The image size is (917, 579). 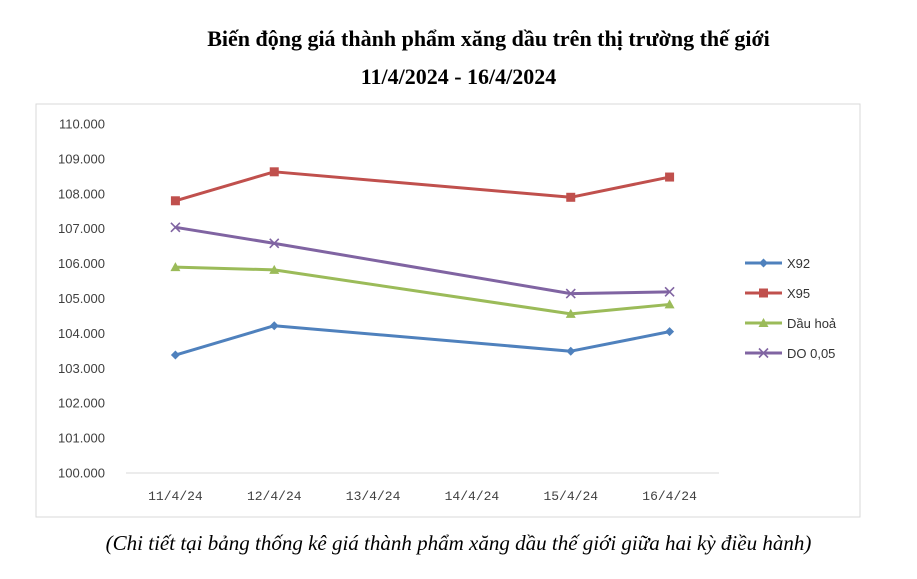 I want to click on y-tick-label: 101.000, so click(x=81, y=438).